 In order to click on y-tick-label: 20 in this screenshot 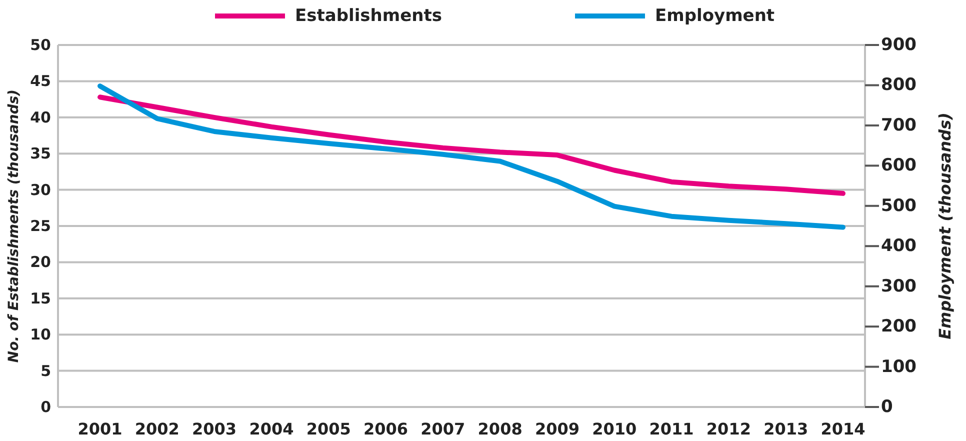, I will do `click(40, 262)`.